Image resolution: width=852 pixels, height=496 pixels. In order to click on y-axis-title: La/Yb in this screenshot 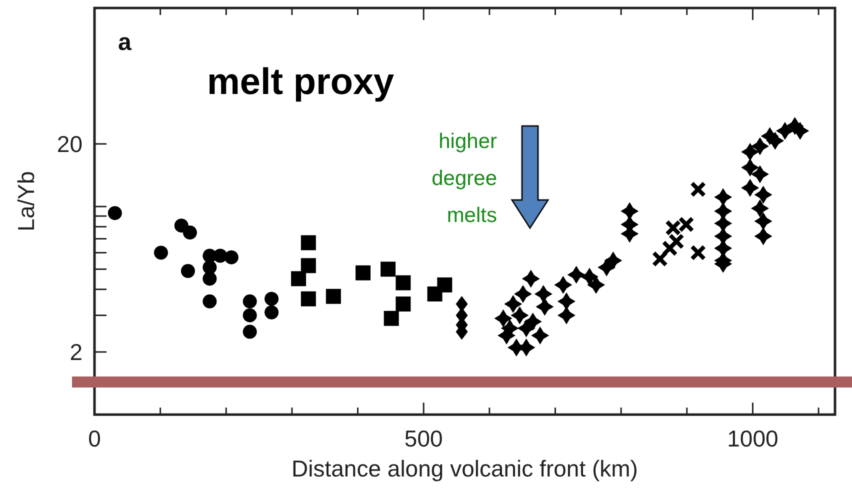, I will do `click(26, 201)`.